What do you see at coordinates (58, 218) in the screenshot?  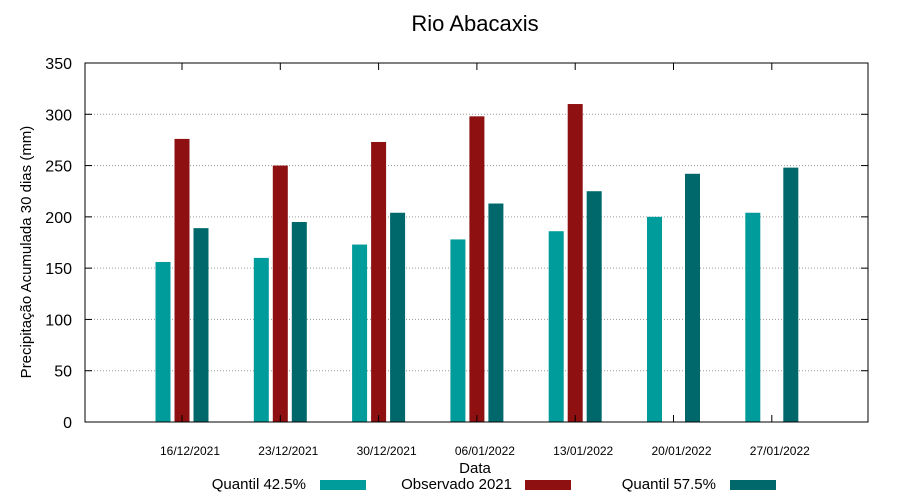 I see `y-tick-label: 200` at bounding box center [58, 218].